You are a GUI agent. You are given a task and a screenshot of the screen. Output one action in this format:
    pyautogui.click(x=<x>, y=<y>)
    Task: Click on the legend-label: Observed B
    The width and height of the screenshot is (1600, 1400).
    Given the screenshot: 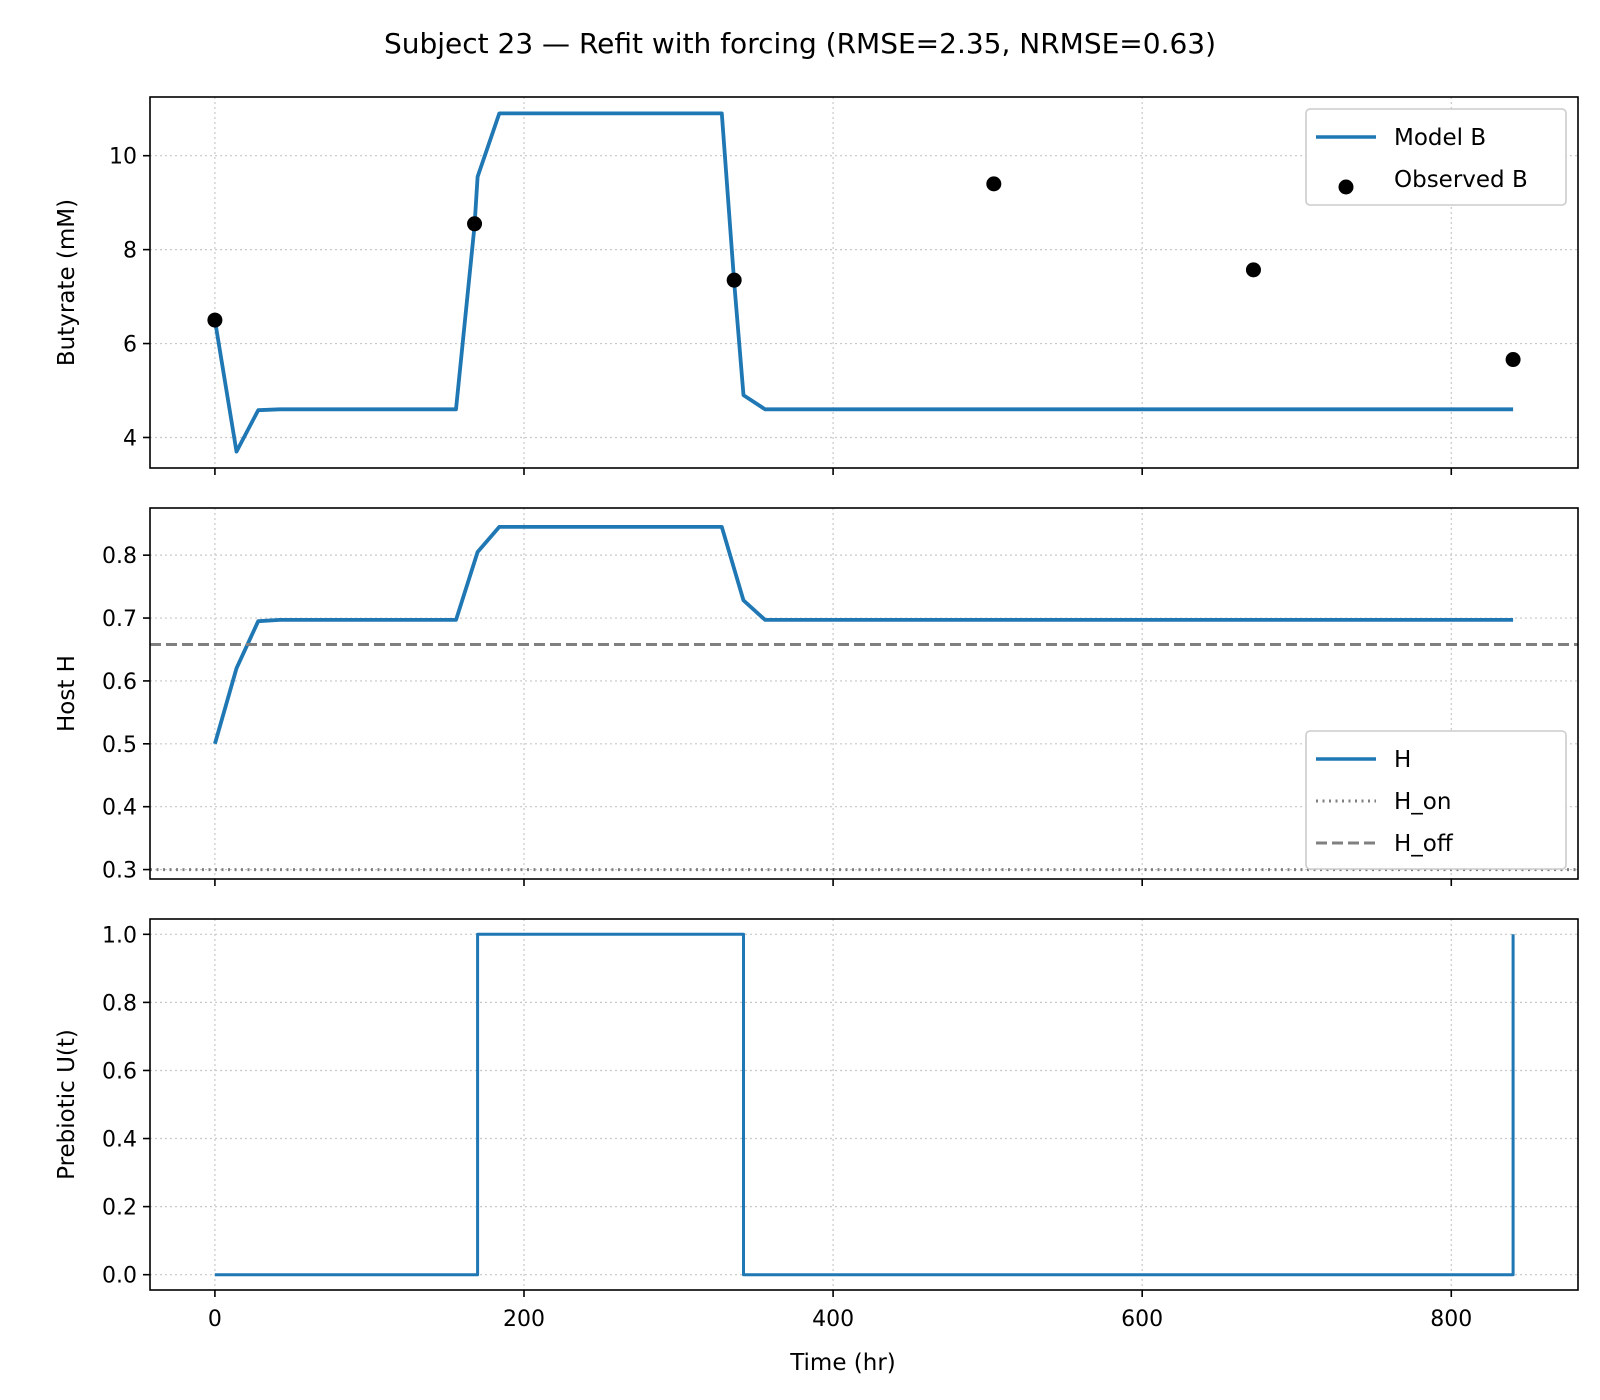 What is the action you would take?
    pyautogui.click(x=1461, y=180)
    